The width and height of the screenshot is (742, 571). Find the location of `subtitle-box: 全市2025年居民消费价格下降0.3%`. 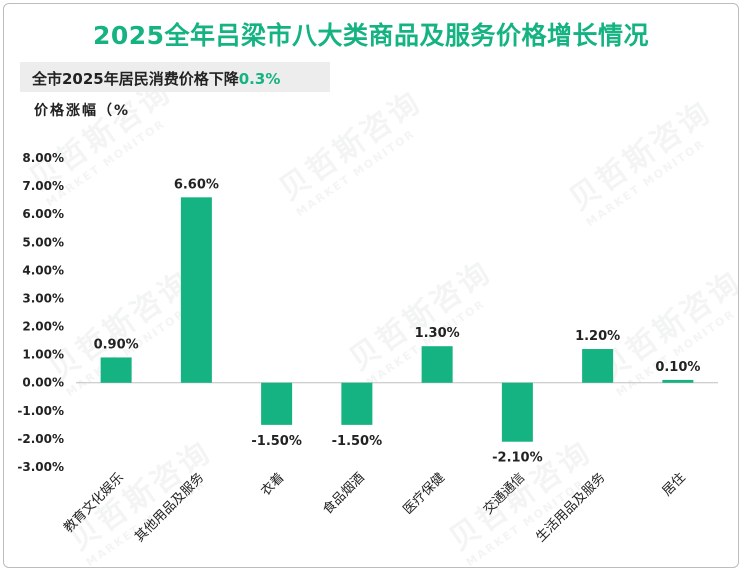

subtitle-box: 全市2025年居民消费价格下降0.3% is located at coordinates (175, 77).